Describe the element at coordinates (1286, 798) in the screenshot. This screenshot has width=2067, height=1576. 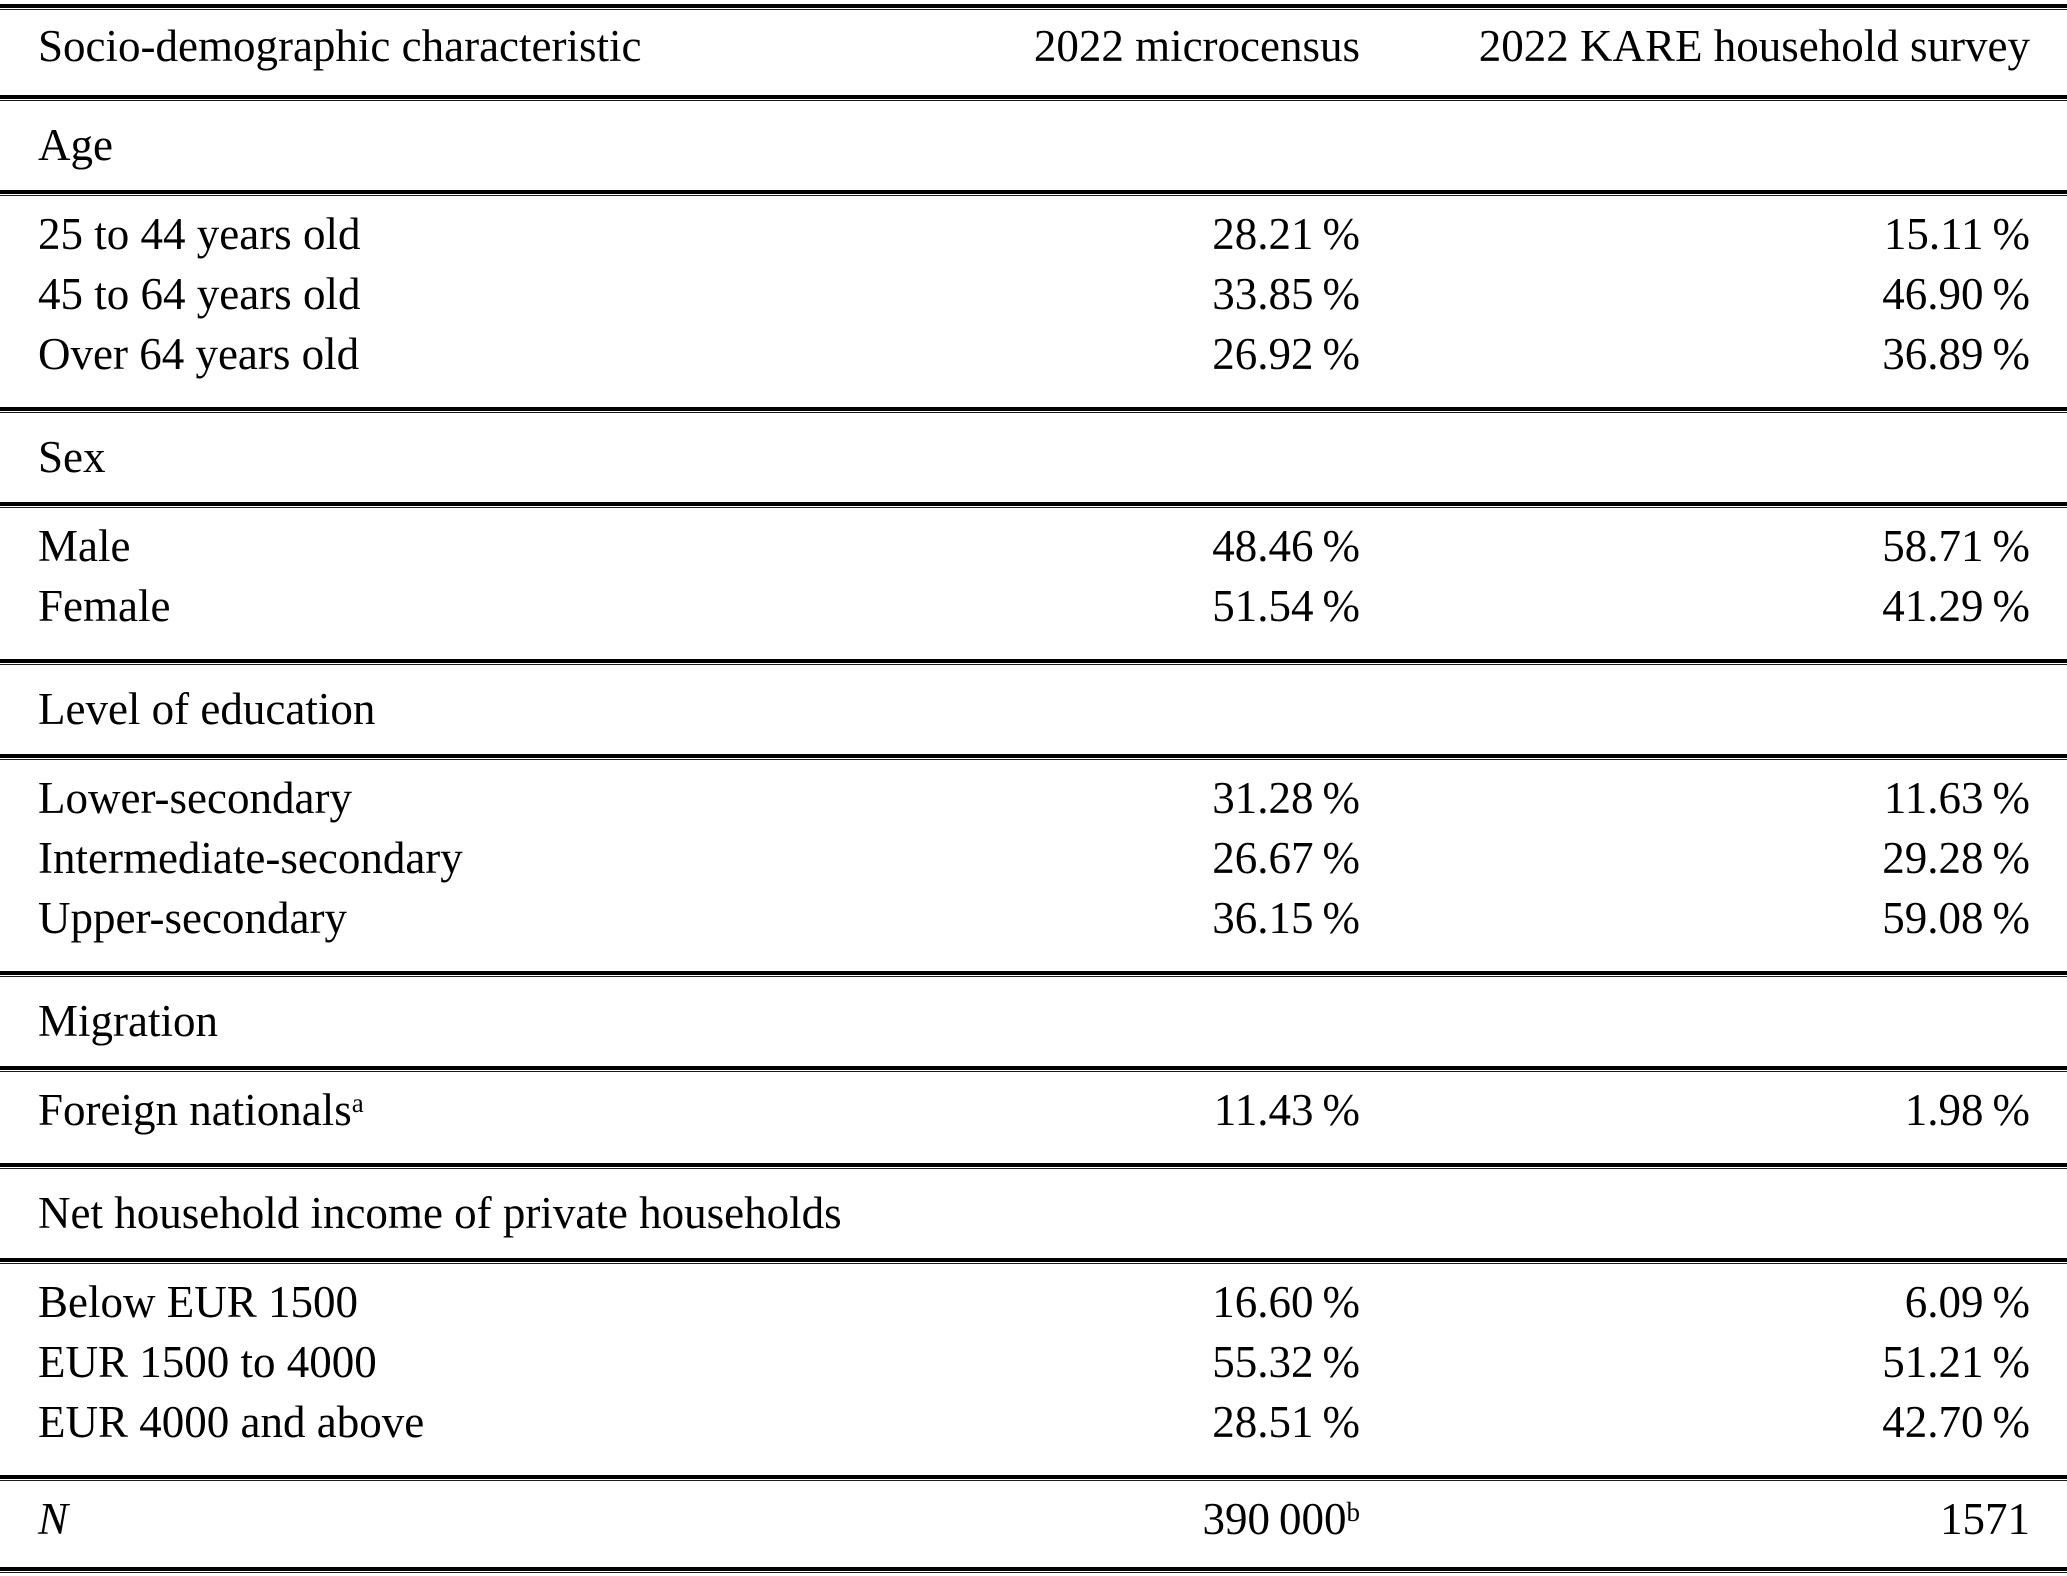
I see `microcensus-value: 31.28 %` at that location.